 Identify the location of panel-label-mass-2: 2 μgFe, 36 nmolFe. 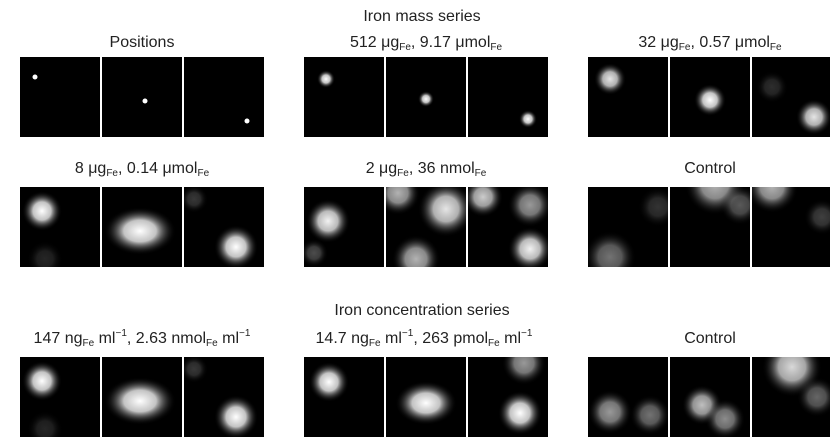
(426, 169).